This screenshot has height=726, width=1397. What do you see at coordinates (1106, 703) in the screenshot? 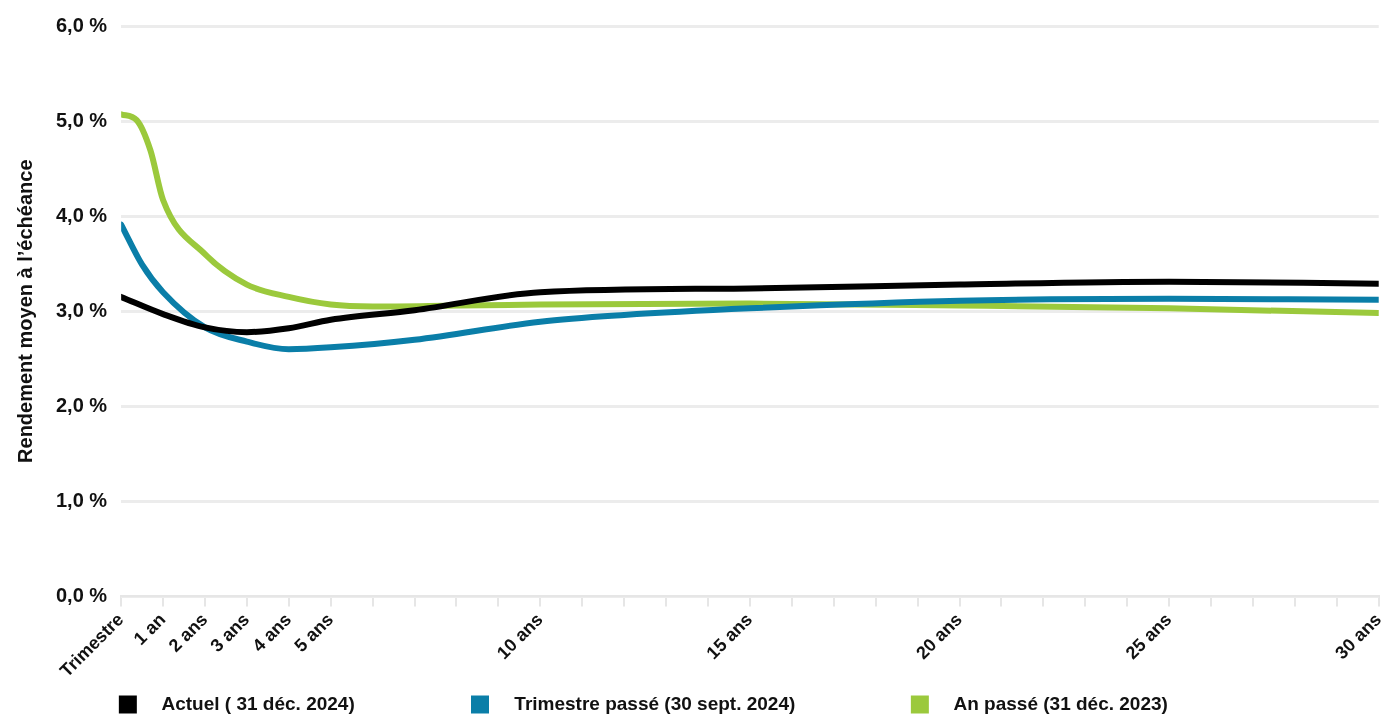
I see `legend-label: An passé (31 déc. 2023)` at bounding box center [1106, 703].